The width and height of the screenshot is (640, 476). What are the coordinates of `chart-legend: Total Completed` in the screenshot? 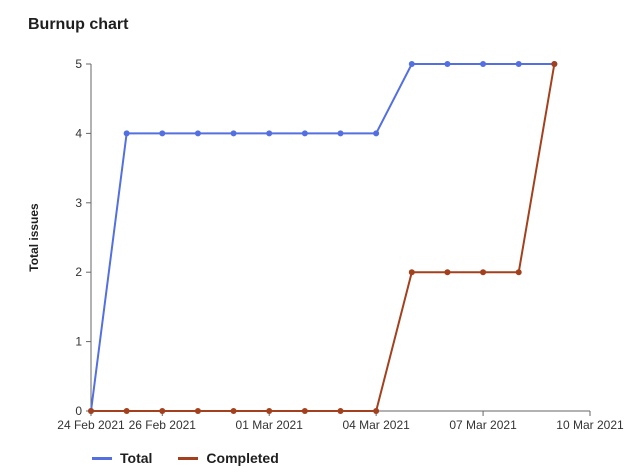 It's located at (198, 458).